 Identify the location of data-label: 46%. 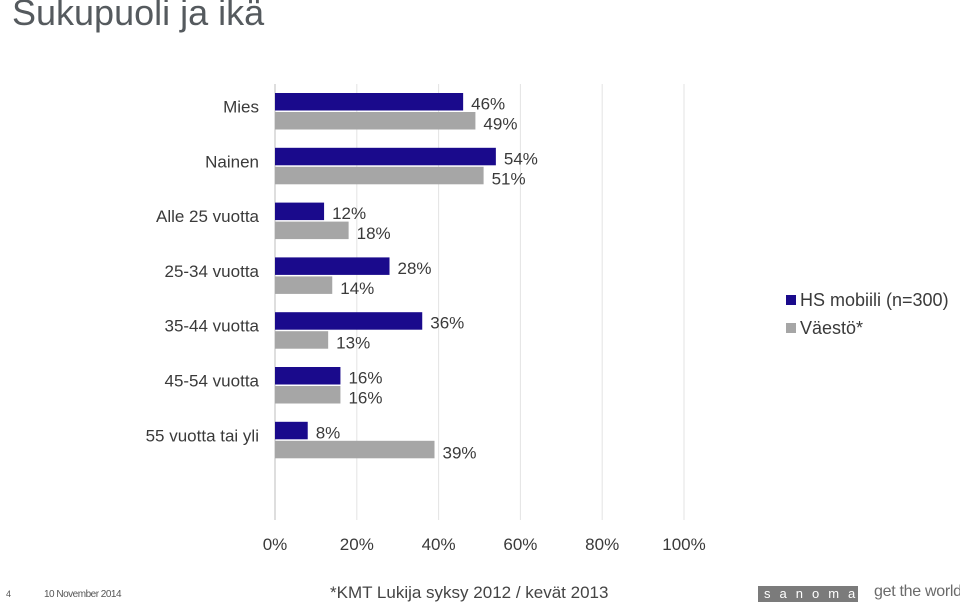
(488, 104).